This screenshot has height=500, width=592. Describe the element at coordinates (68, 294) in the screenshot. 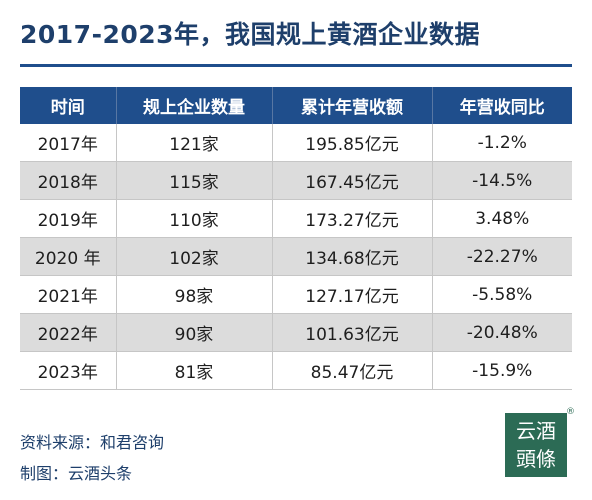

I see `cell-year: 2021年` at that location.